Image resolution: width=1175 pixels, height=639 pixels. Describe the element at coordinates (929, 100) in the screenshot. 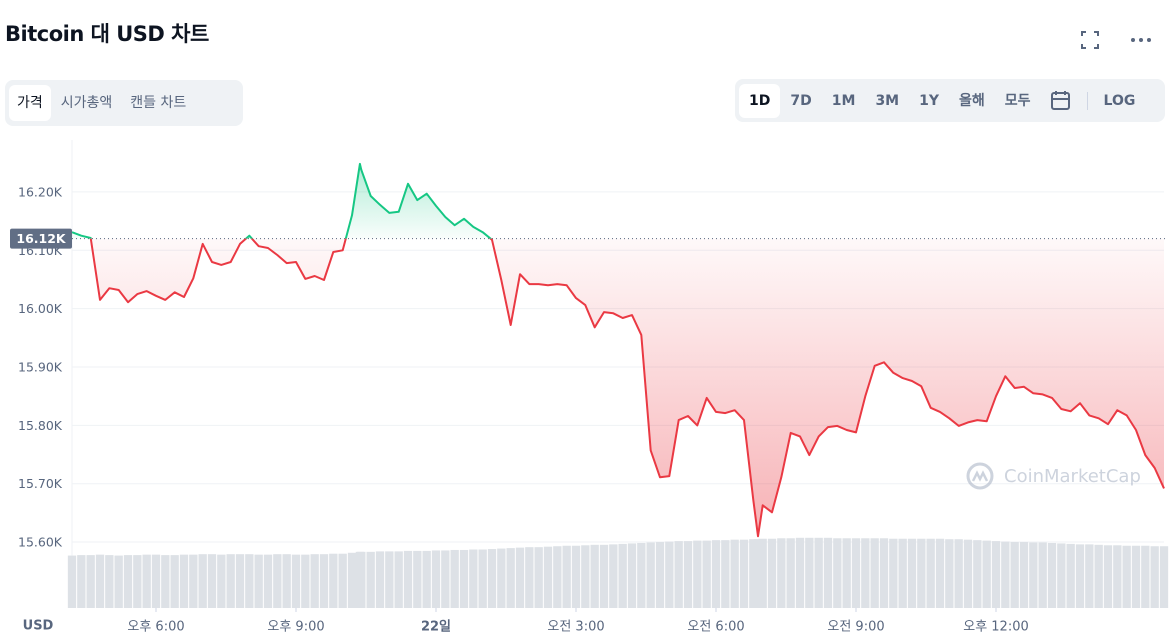

I see `range-button: 1Y` at that location.